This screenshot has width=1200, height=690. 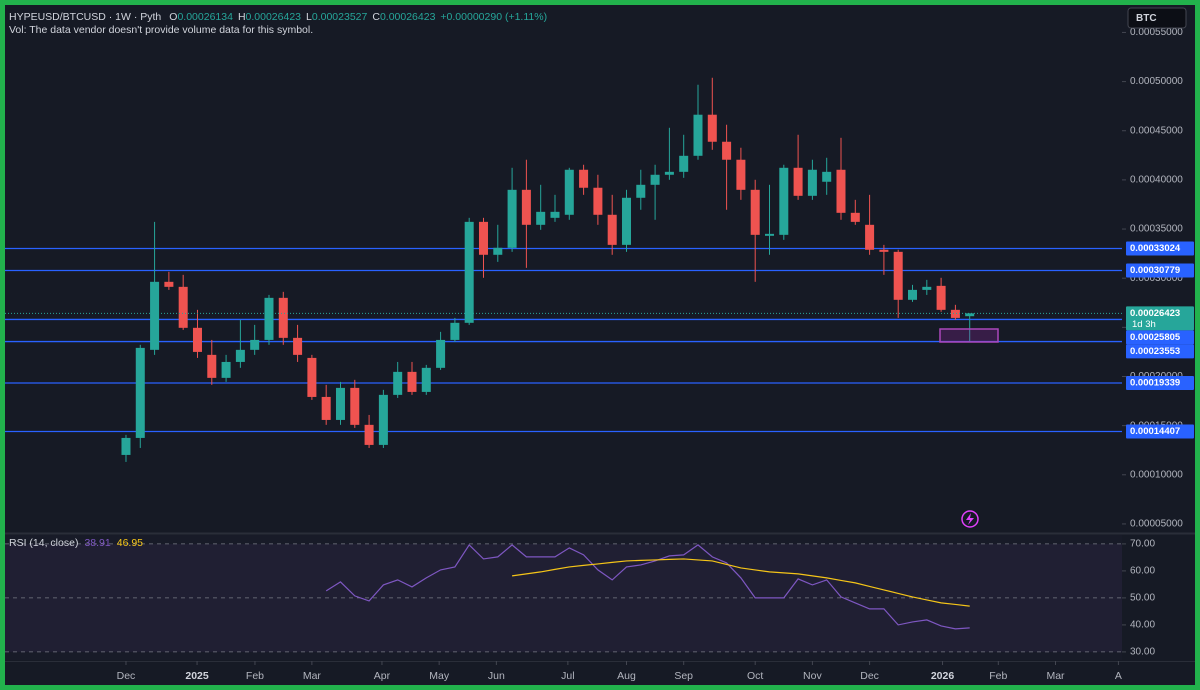 What do you see at coordinates (998, 676) in the screenshot?
I see `x-tick-label: Feb` at bounding box center [998, 676].